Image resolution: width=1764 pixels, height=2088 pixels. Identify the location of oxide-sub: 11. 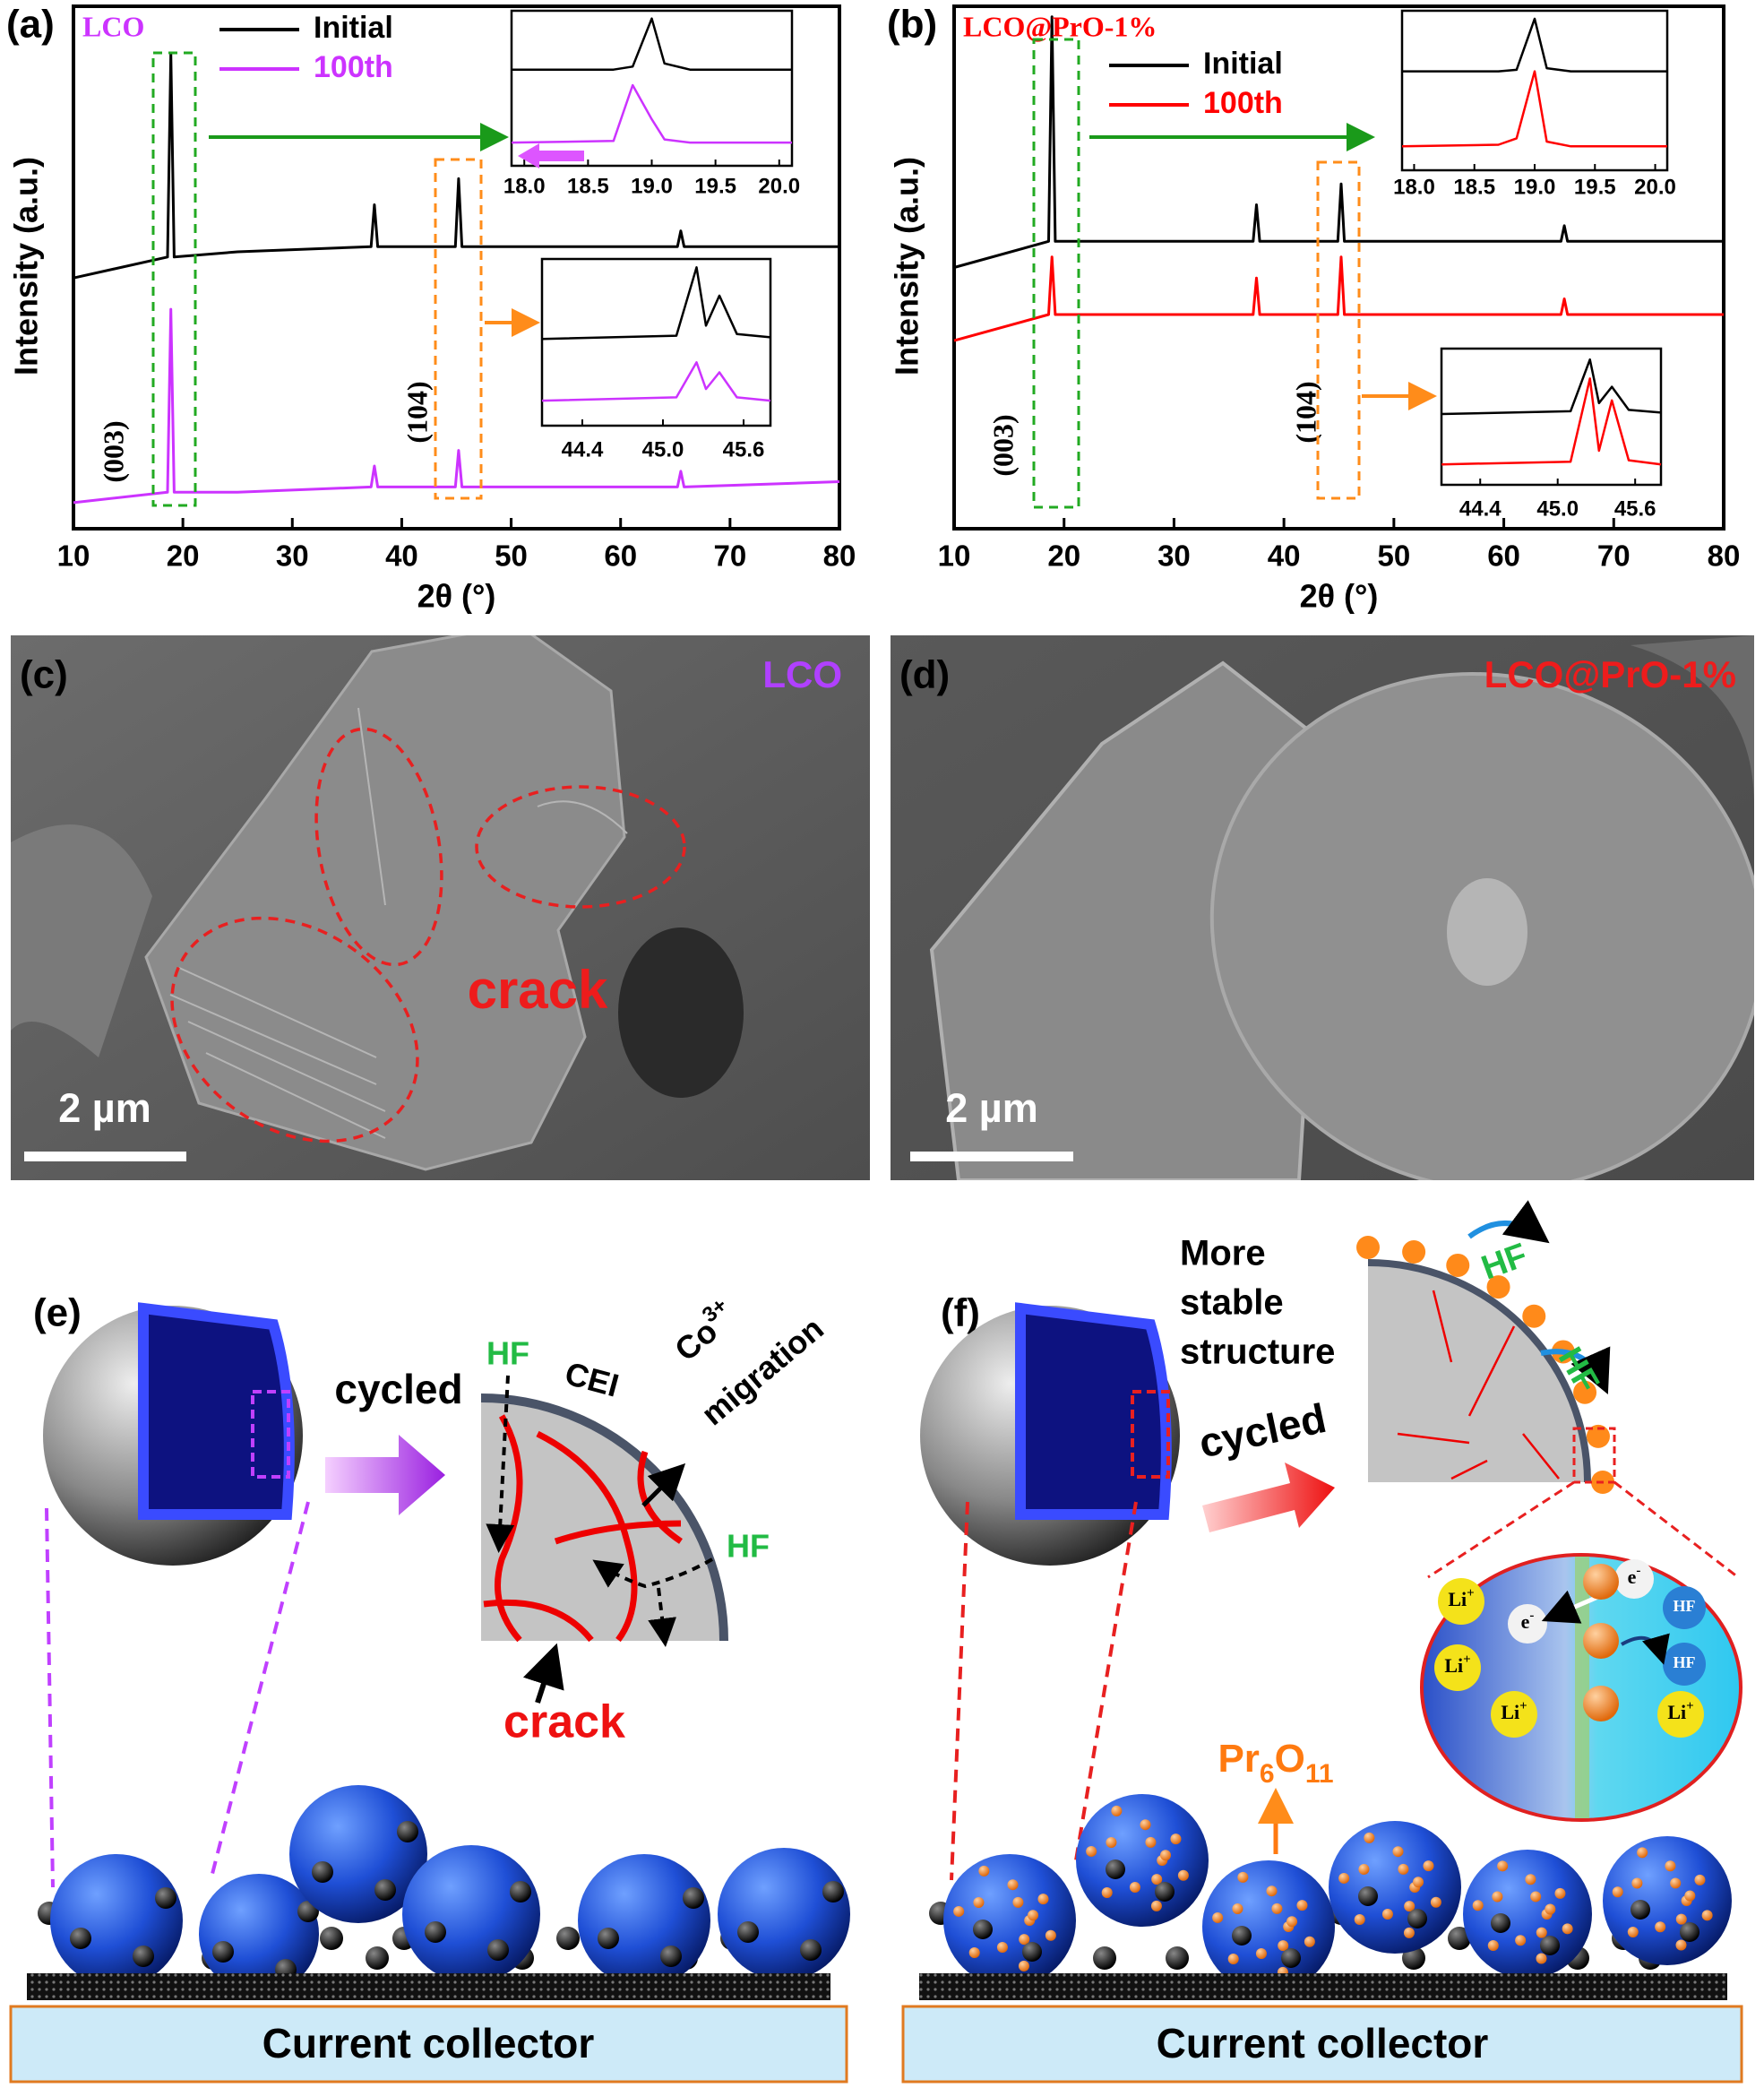
(1319, 1774).